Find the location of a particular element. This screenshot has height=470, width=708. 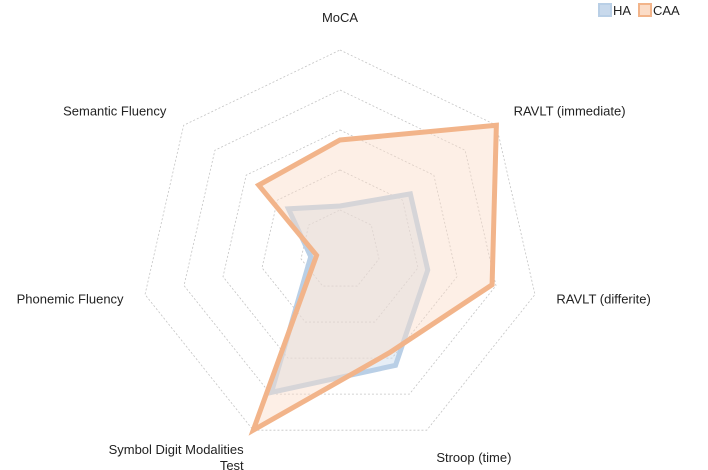

axis-label-0: MoCA is located at coordinates (340, 17).